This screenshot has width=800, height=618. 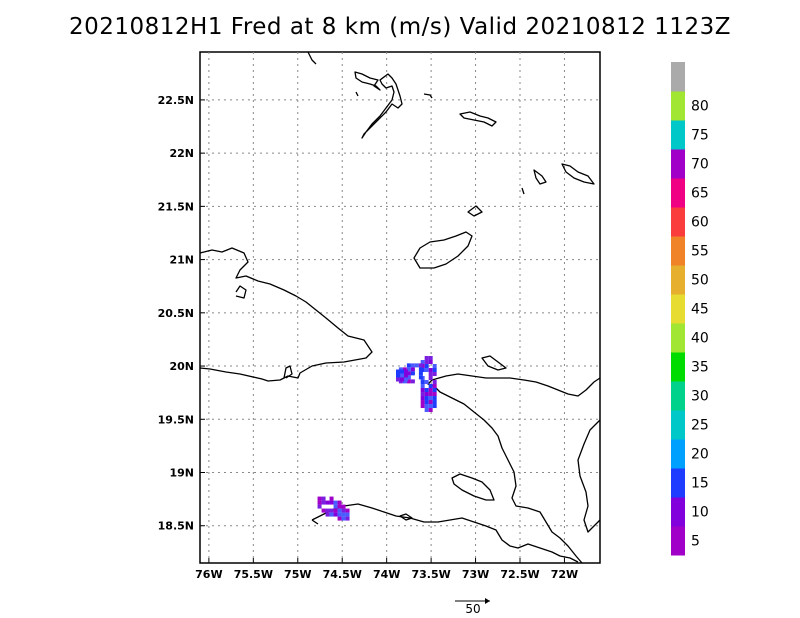 What do you see at coordinates (286, 314) in the screenshot?
I see `cuba-coastline` at bounding box center [286, 314].